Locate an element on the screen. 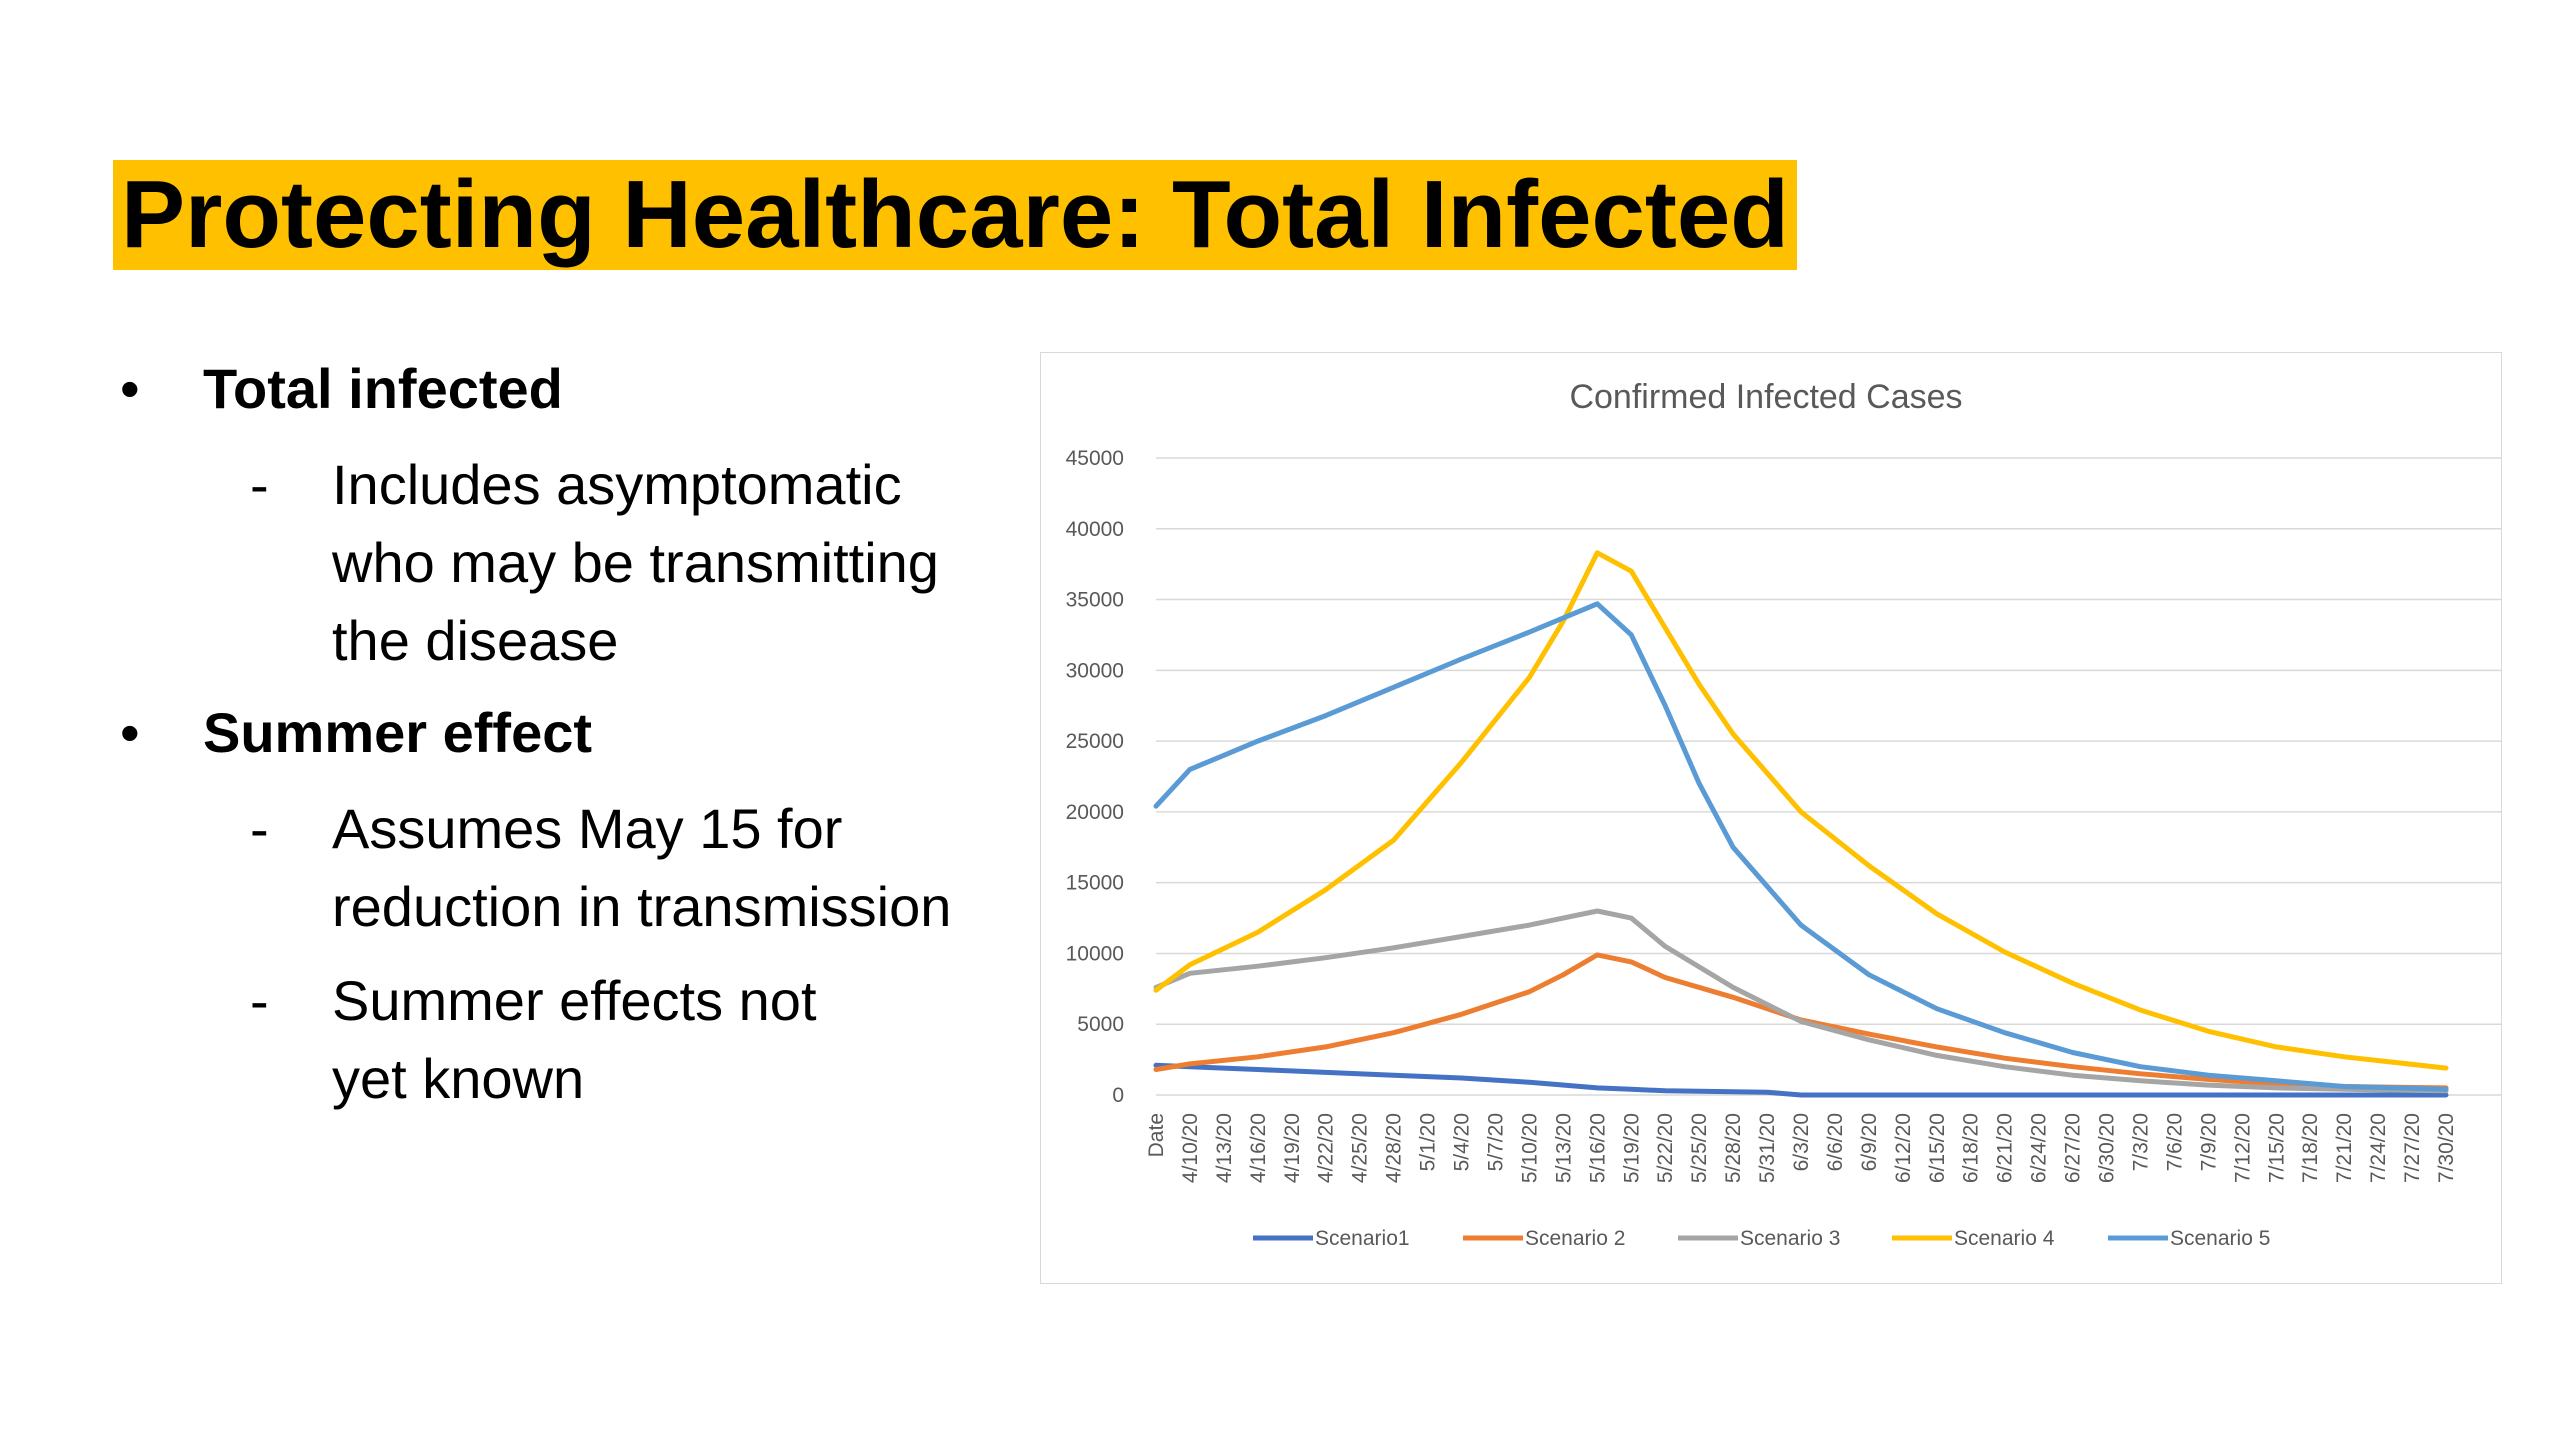 This screenshot has height=1440, width=2560. legend-label: Scenario 3 is located at coordinates (1790, 1238).